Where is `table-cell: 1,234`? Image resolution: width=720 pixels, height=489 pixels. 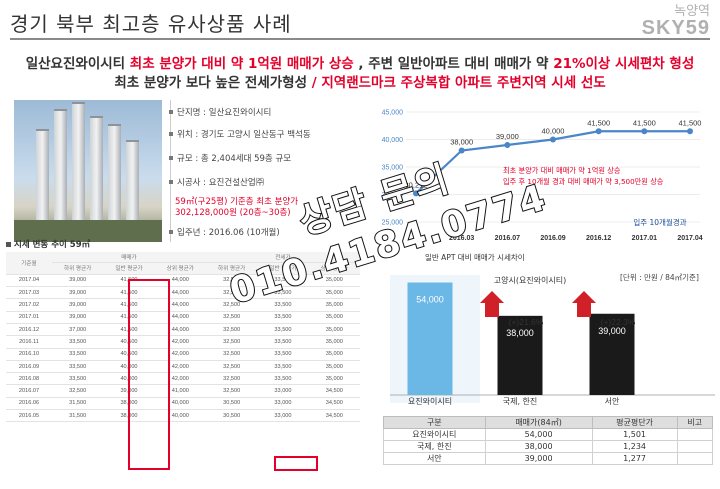
table-cell: 1,234 is located at coordinates (634, 446).